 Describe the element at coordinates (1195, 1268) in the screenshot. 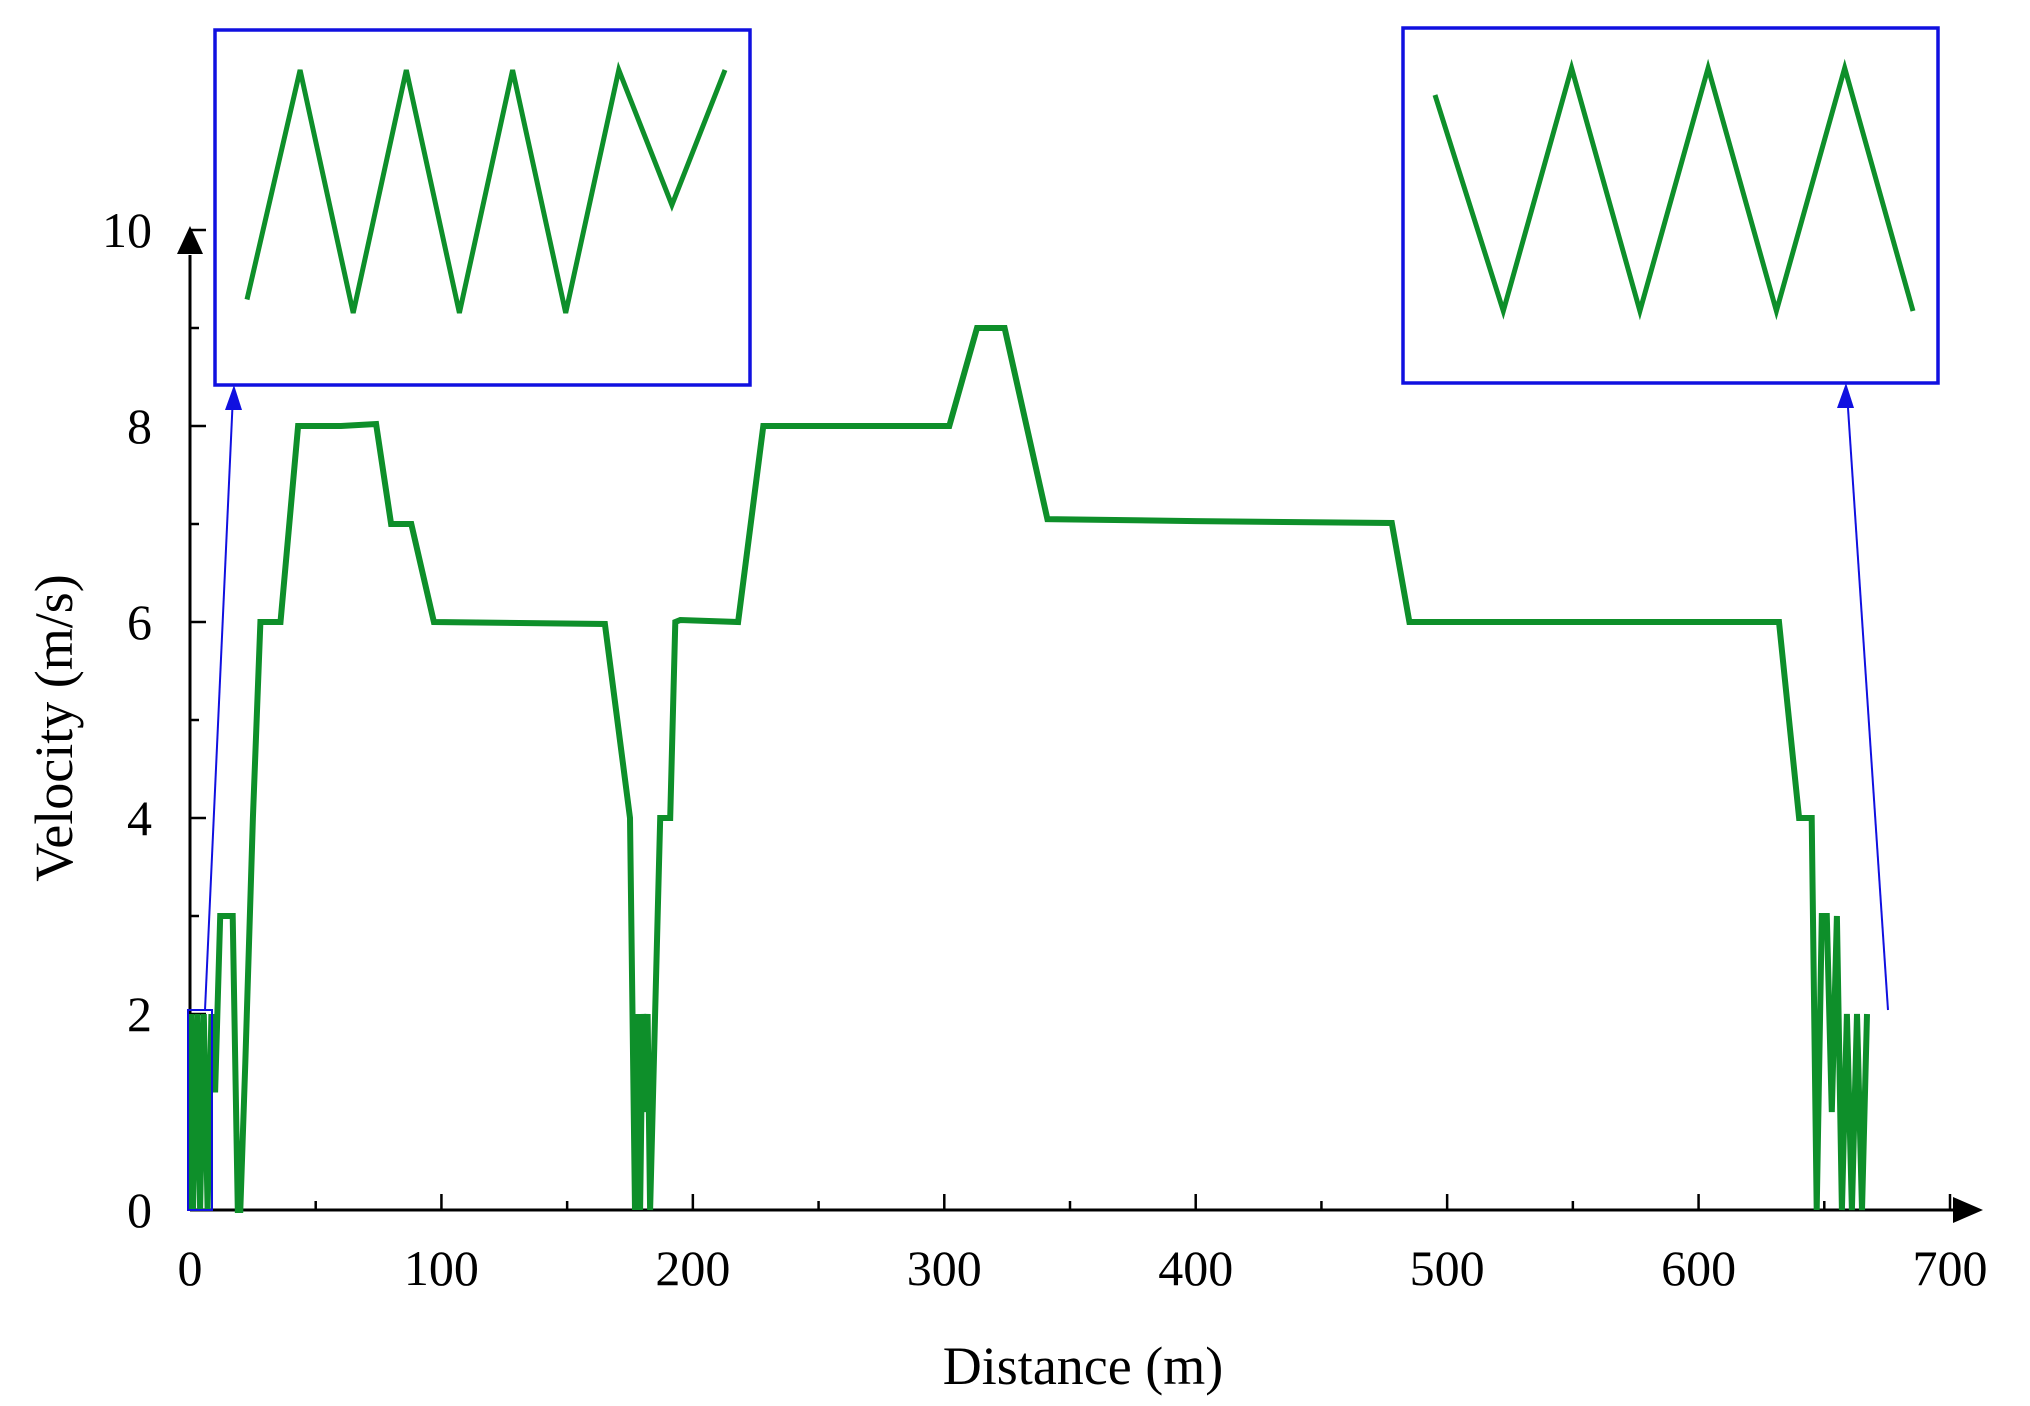

I see `x-tick-label: 400` at that location.